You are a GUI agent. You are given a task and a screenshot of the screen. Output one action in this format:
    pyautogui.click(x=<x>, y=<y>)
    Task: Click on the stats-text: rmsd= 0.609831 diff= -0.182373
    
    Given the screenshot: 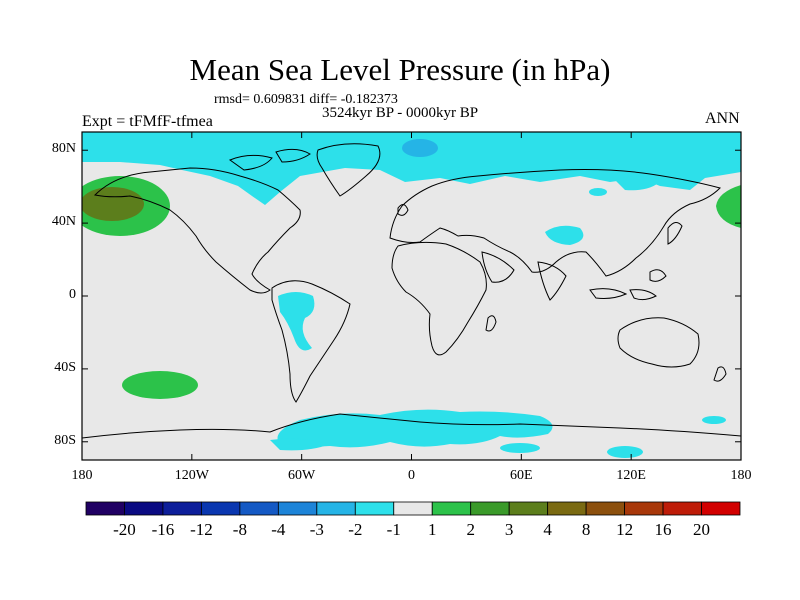 What is the action you would take?
    pyautogui.click(x=306, y=99)
    